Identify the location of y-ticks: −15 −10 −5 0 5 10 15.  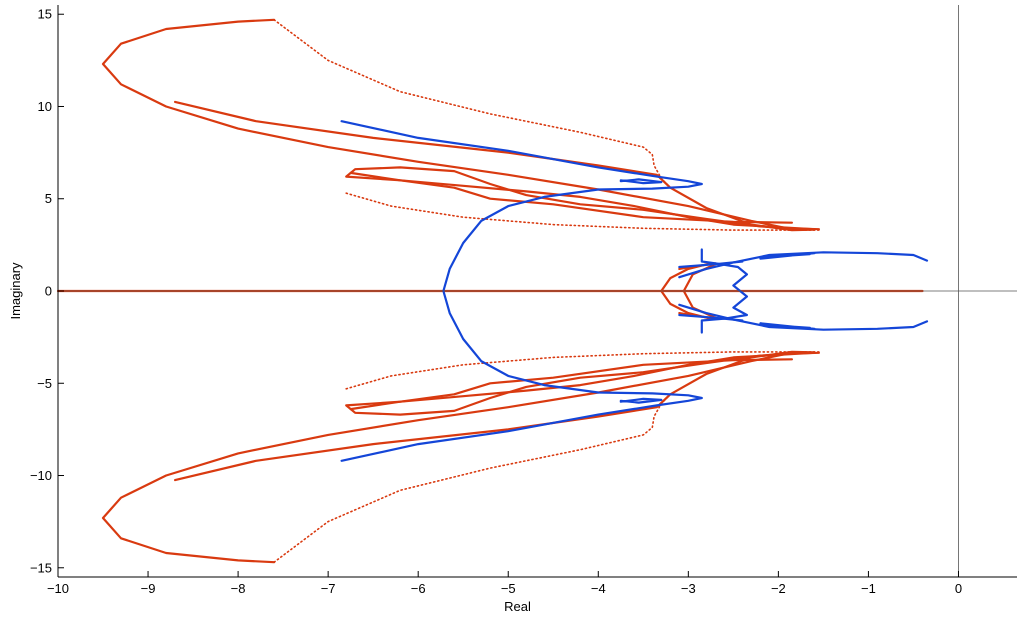
(47, 291).